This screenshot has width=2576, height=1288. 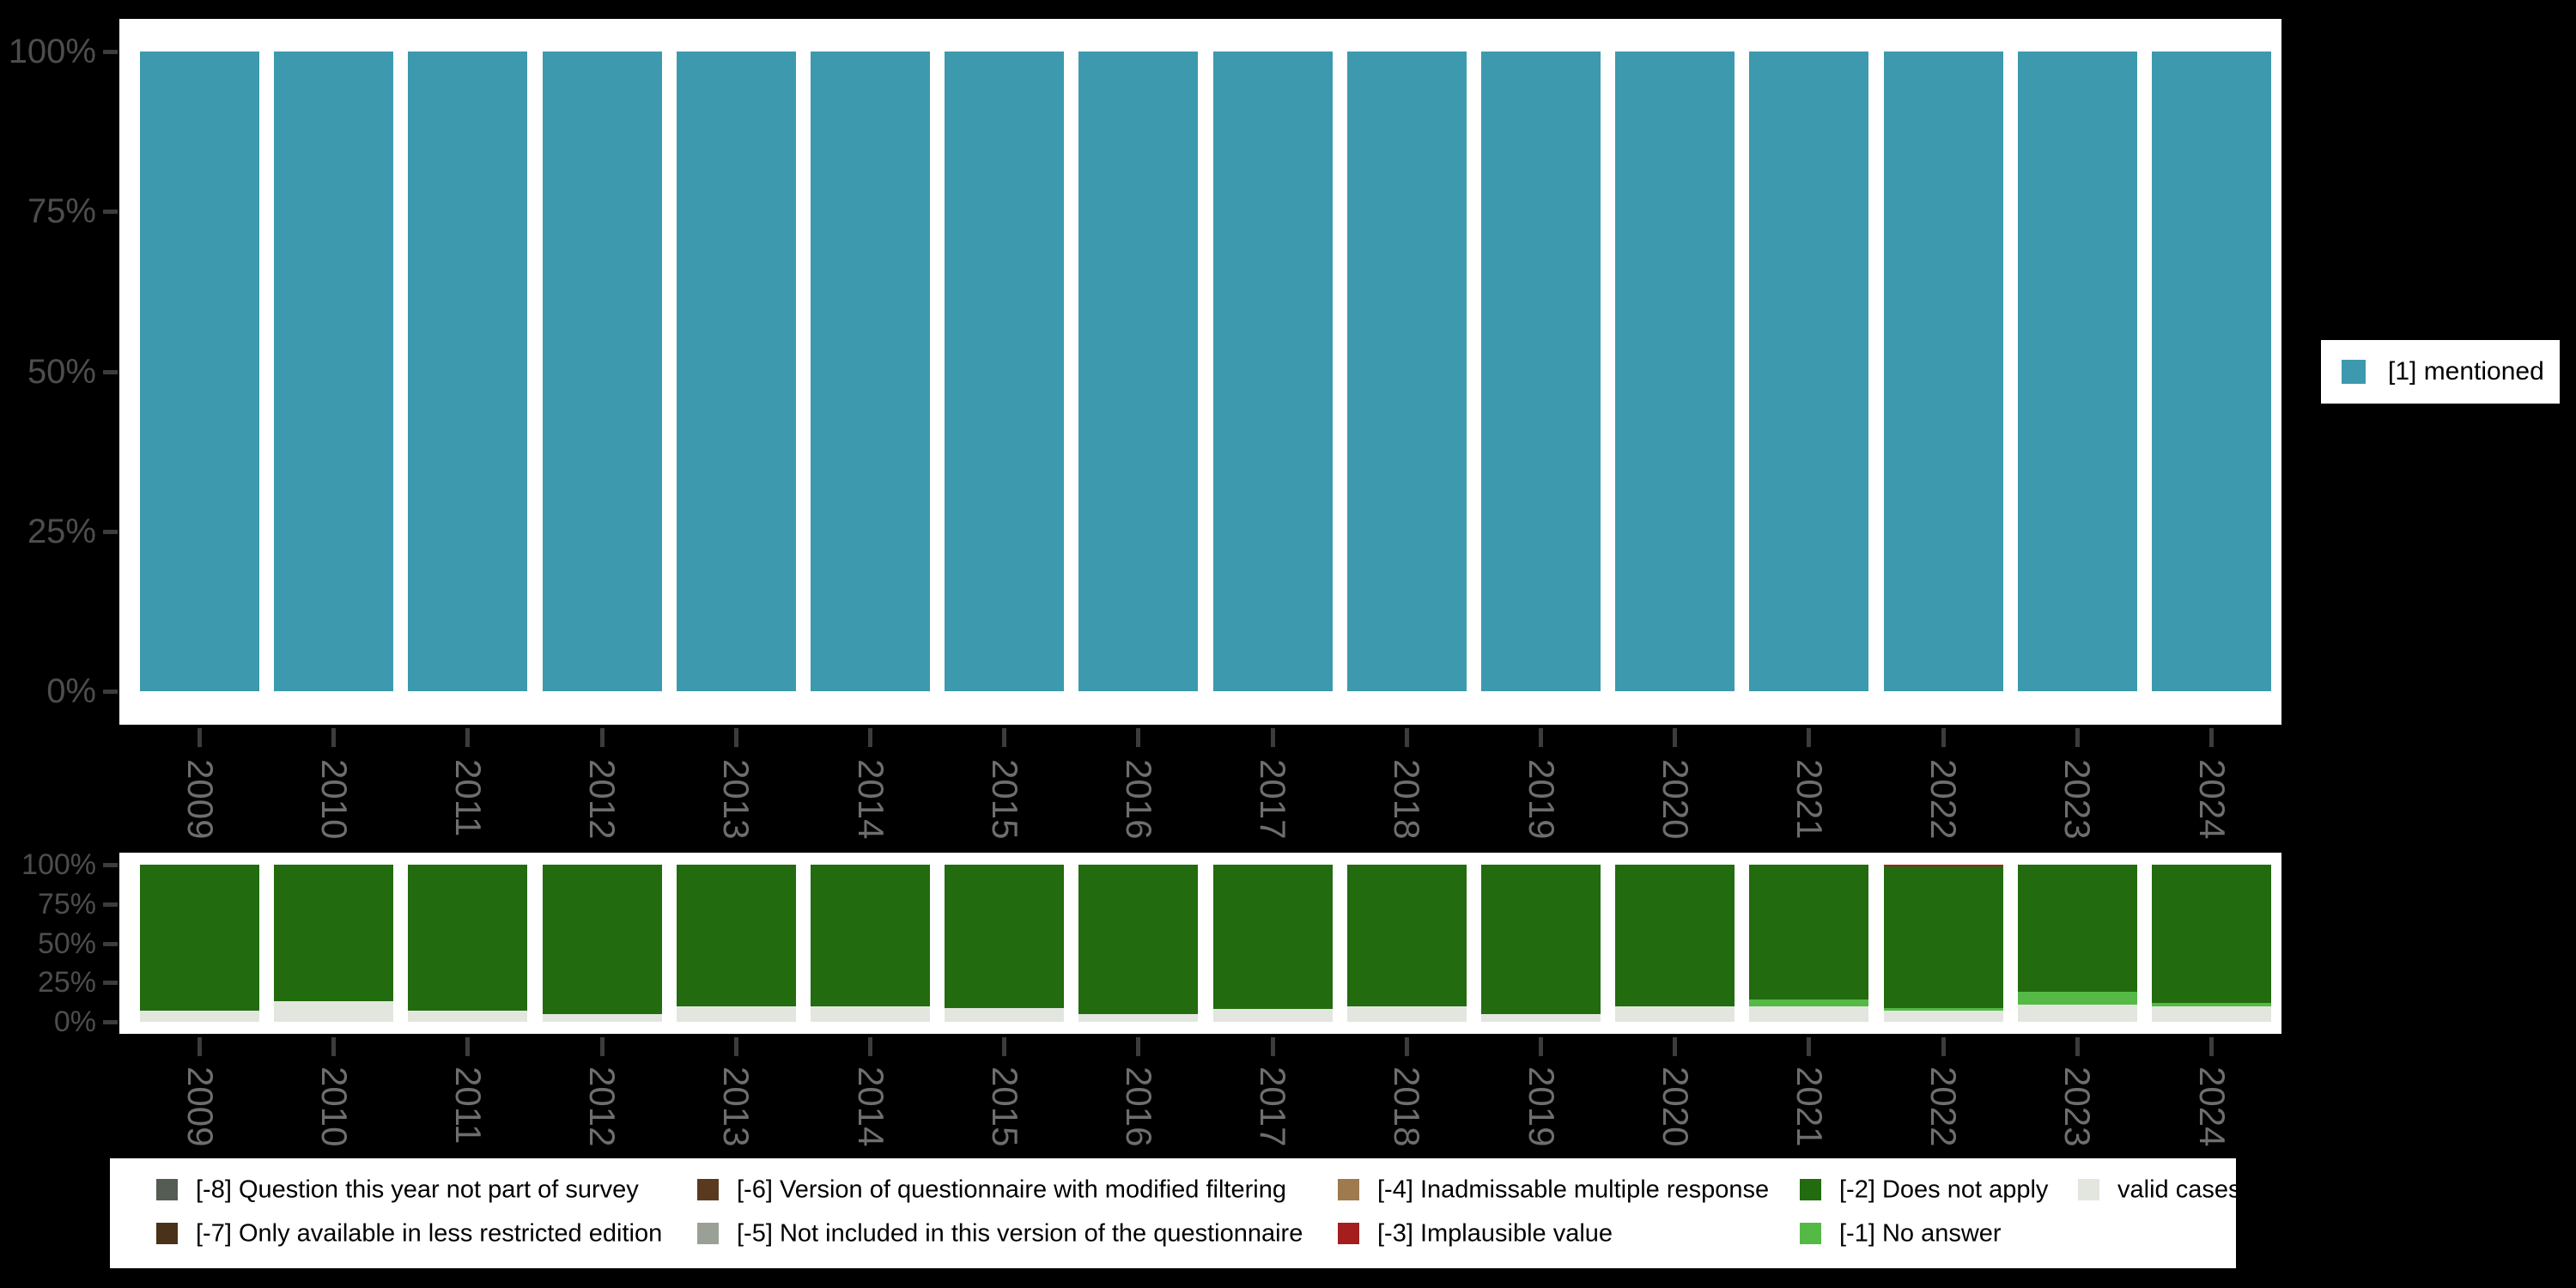 I want to click on legend-label--4: [-4] Inadmissable multiple response, so click(x=1573, y=1190).